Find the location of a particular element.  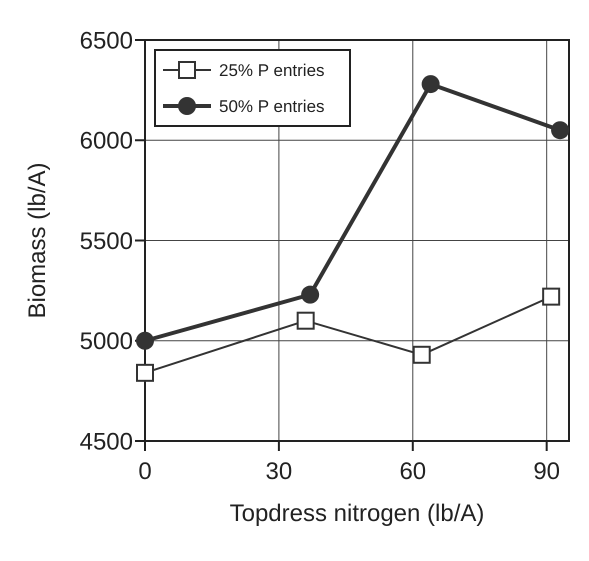

y-tick-label: 4500 is located at coordinates (106, 442).